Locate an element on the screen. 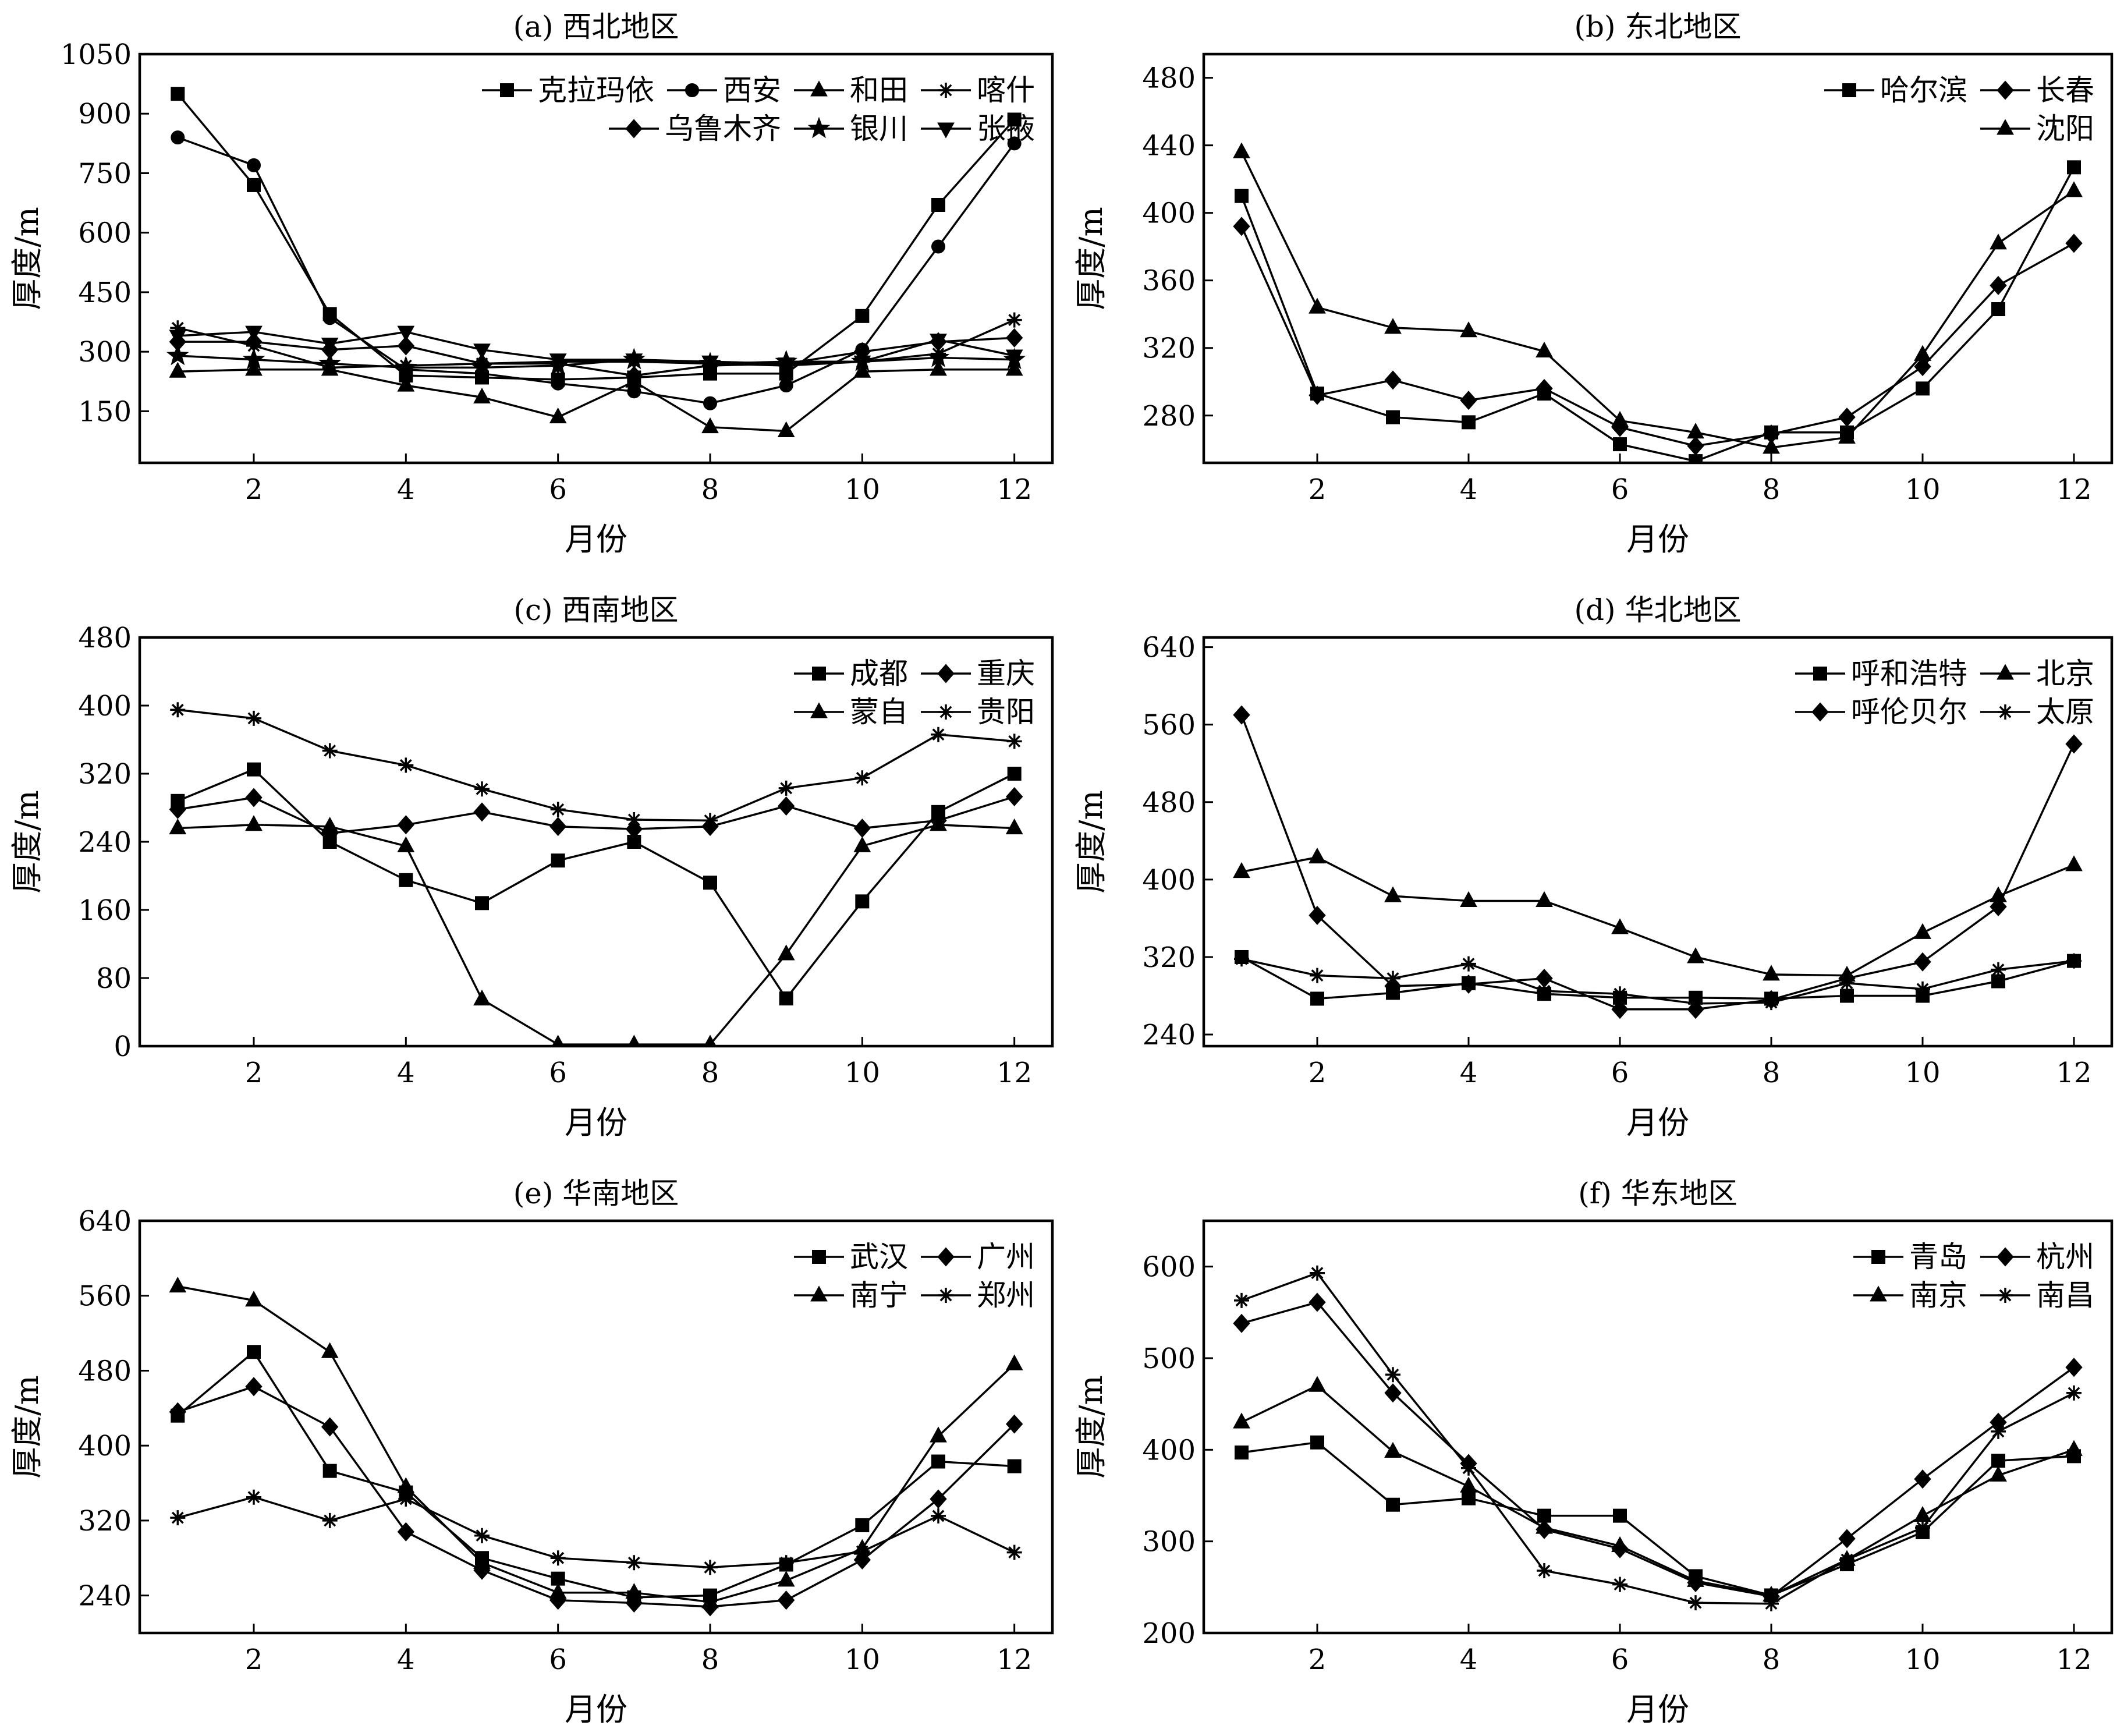 The width and height of the screenshot is (2124, 1736). y-tick-label: 360 is located at coordinates (1169, 281).